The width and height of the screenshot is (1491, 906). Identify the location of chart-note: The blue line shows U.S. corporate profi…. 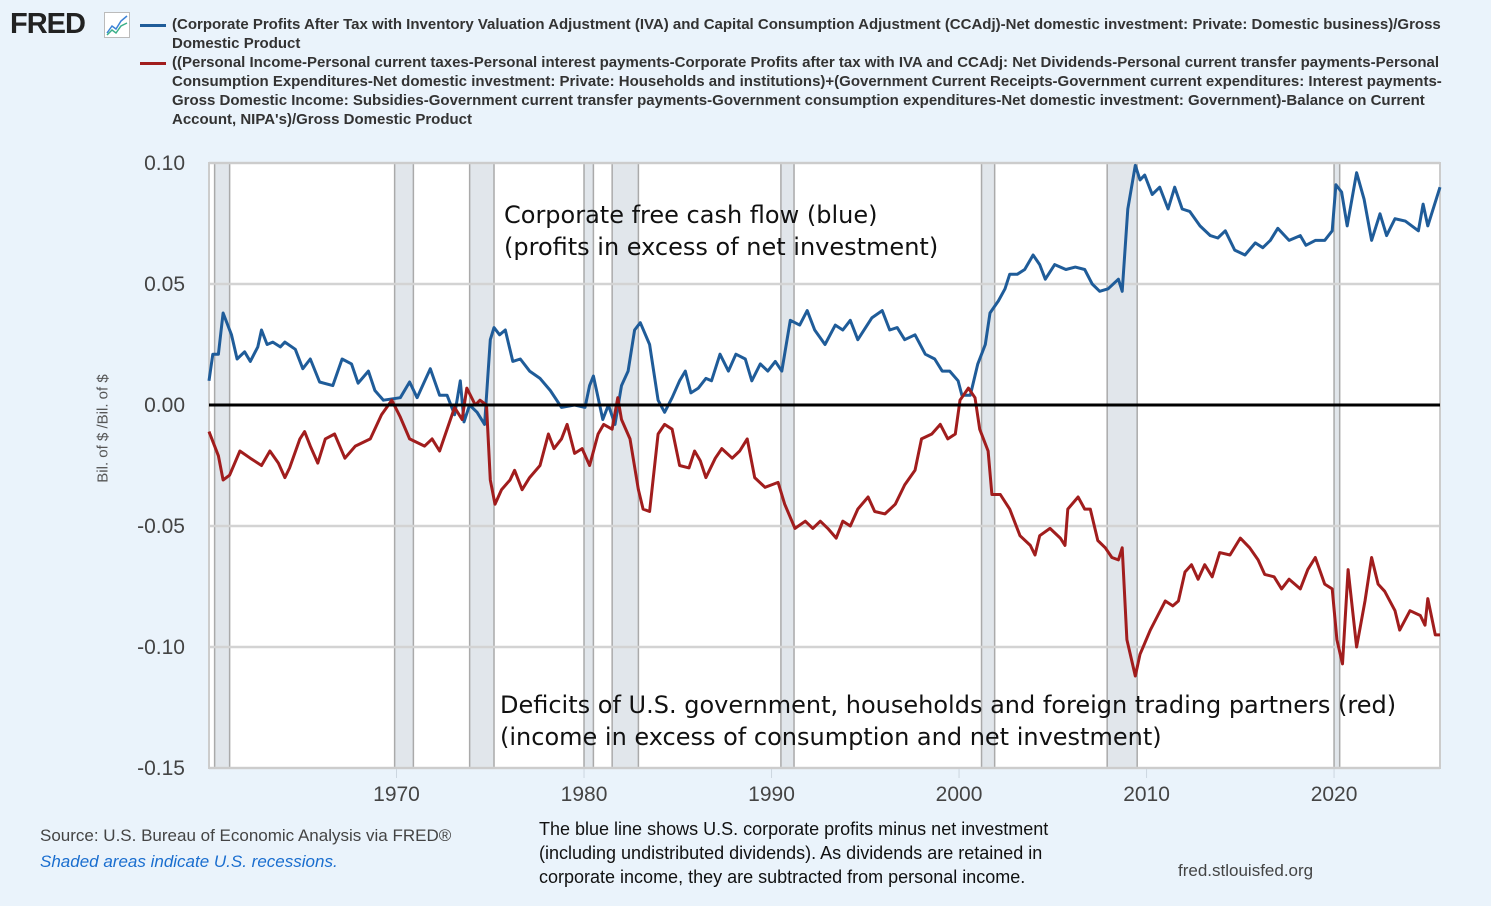
(794, 853).